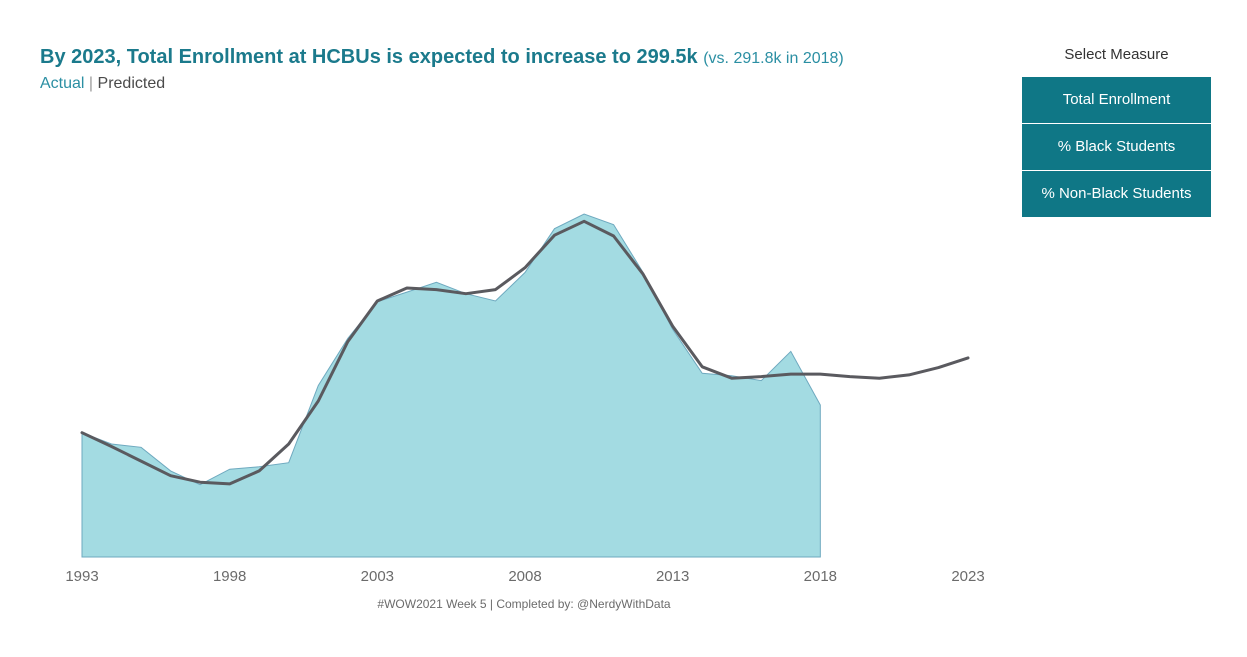 Image resolution: width=1247 pixels, height=657 pixels. Describe the element at coordinates (520, 84) in the screenshot. I see `legend: Actual | Predicted` at that location.